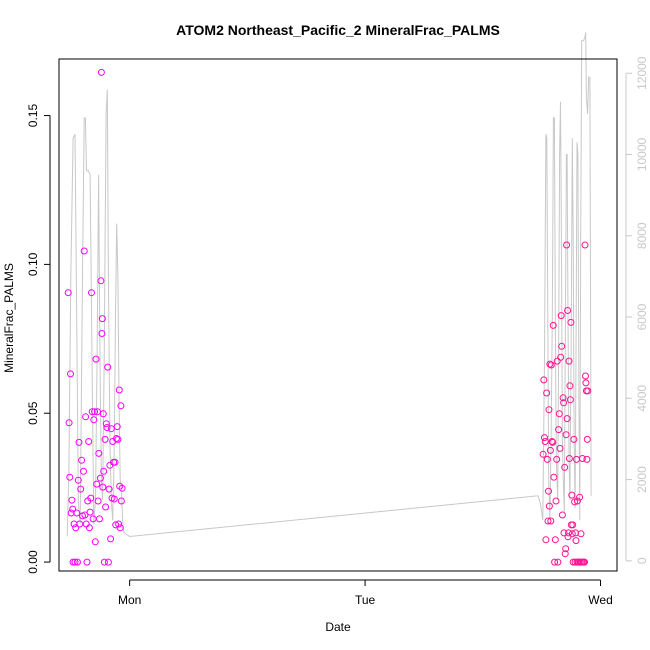 Image resolution: width=650 pixels, height=650 pixels. Describe the element at coordinates (33, 562) in the screenshot. I see `y-tick-label: 0.00` at that location.